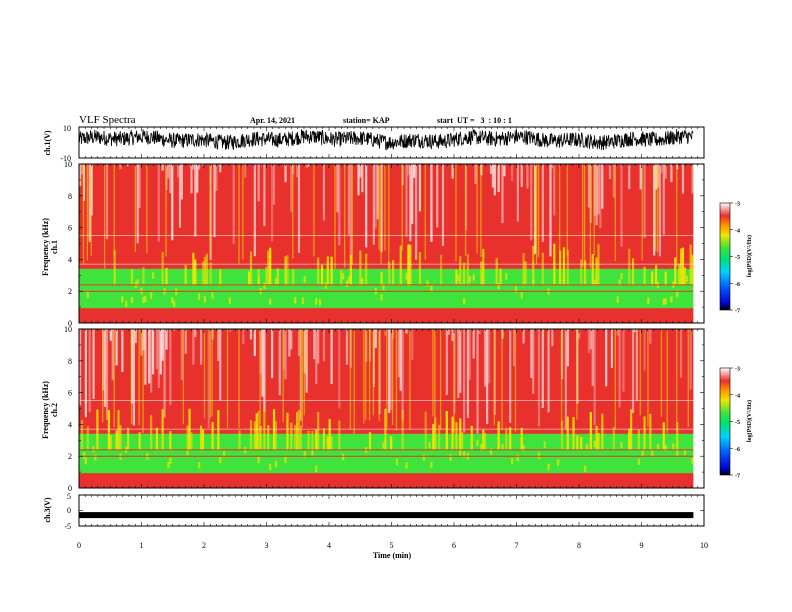 The image size is (792, 612). Describe the element at coordinates (374, 511) in the screenshot. I see `ch3-waveform-panel: 5 0 -5 ch.3(V)` at that location.